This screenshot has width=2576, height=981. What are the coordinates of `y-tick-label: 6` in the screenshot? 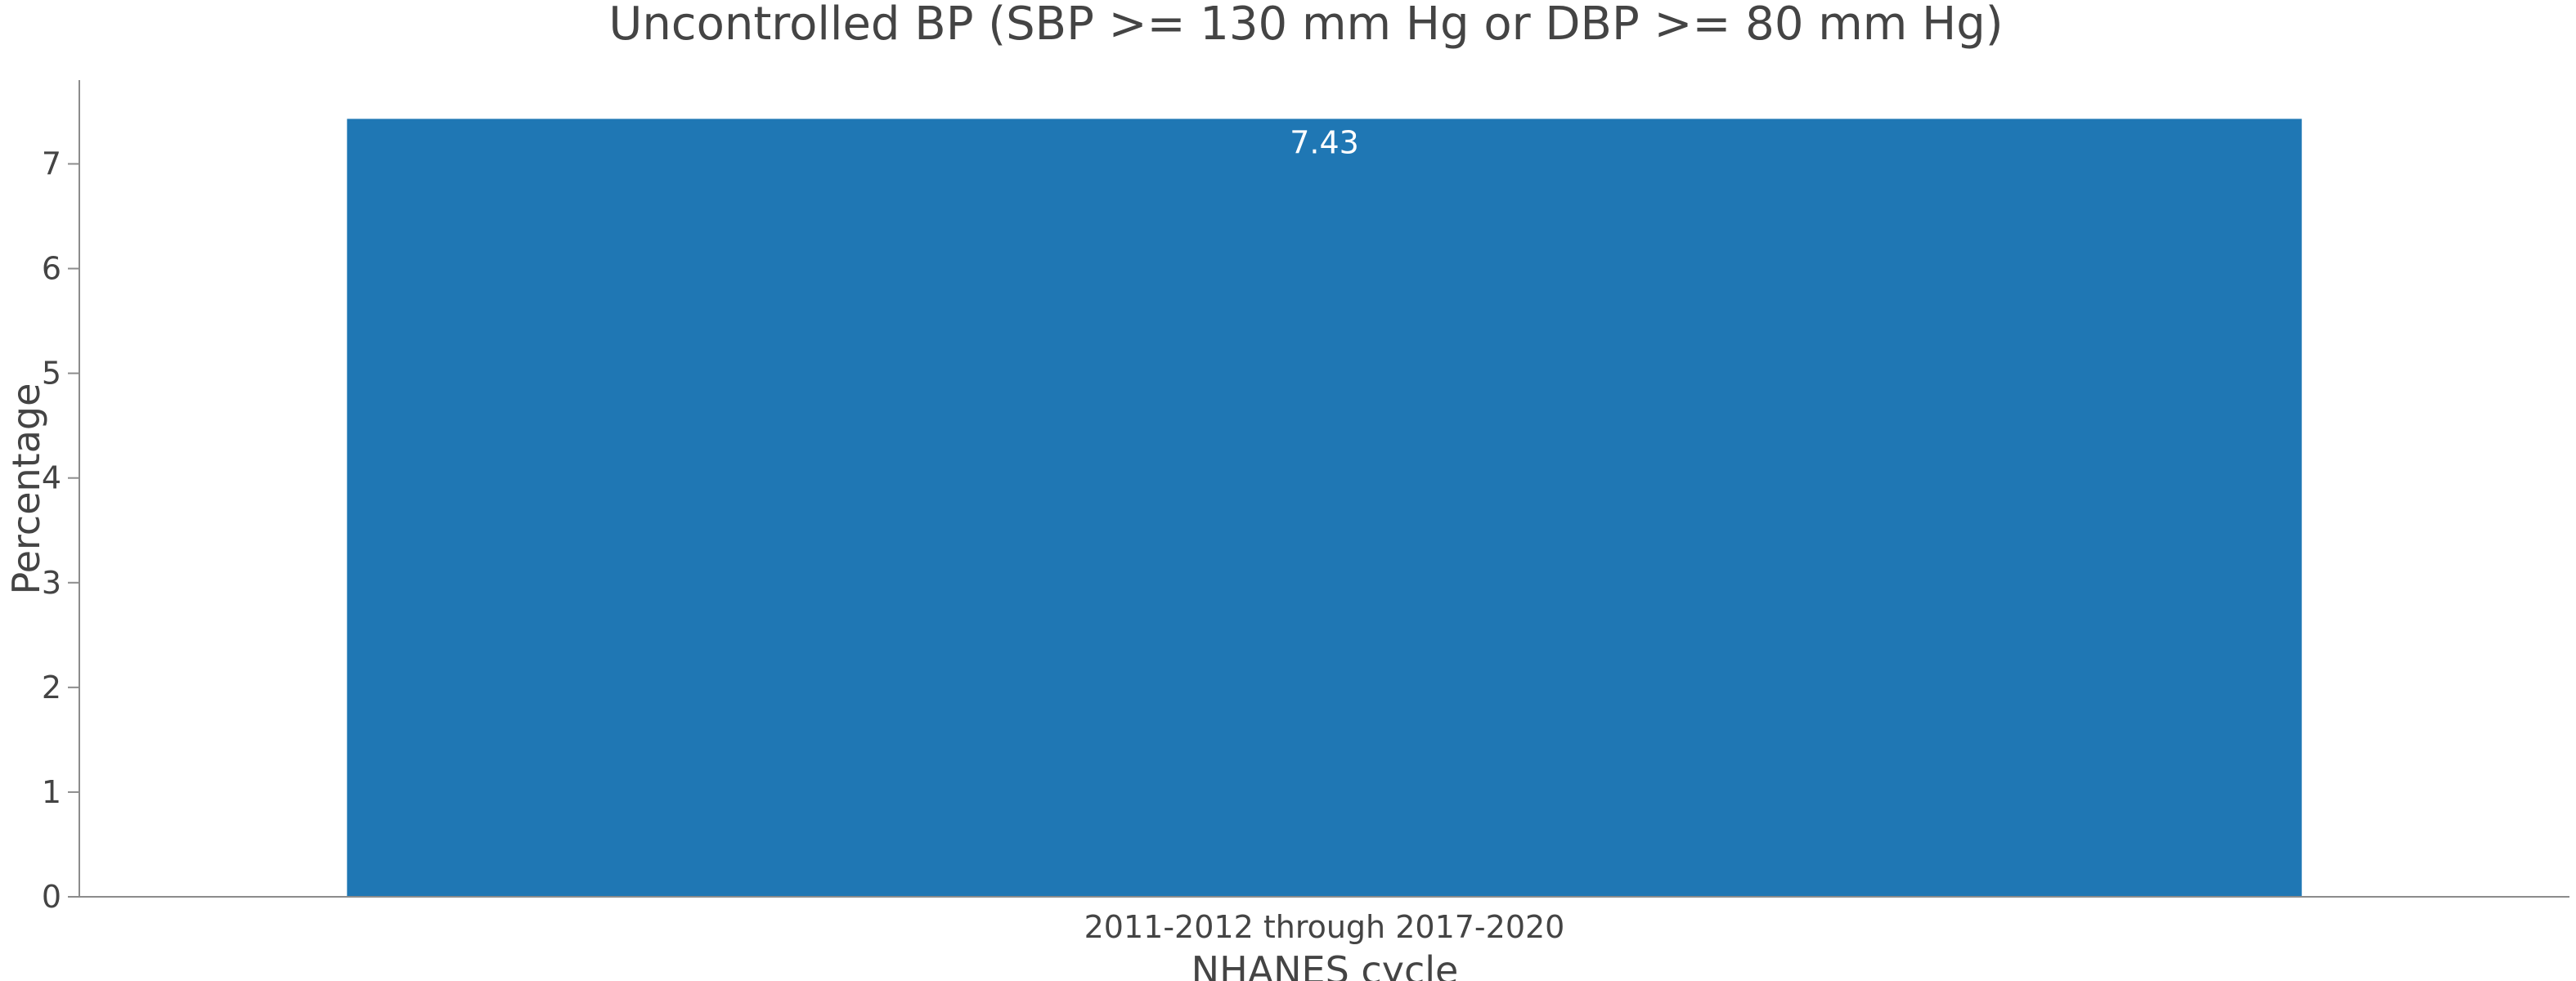 It's located at (51, 269).